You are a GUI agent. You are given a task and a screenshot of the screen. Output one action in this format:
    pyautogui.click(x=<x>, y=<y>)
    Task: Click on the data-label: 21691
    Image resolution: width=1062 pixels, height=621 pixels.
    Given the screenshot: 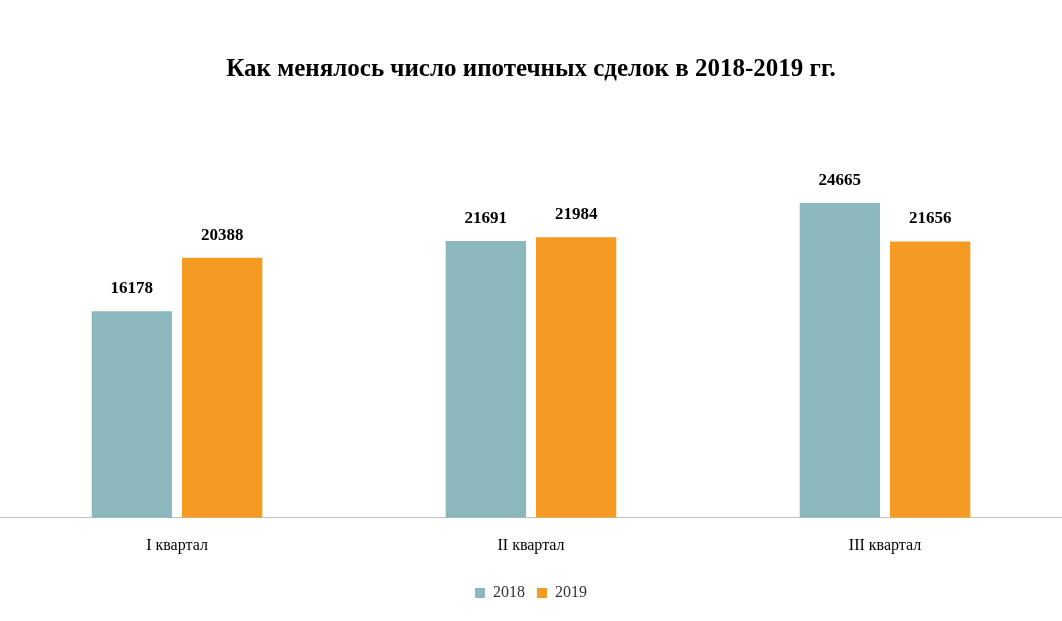 What is the action you would take?
    pyautogui.click(x=486, y=217)
    